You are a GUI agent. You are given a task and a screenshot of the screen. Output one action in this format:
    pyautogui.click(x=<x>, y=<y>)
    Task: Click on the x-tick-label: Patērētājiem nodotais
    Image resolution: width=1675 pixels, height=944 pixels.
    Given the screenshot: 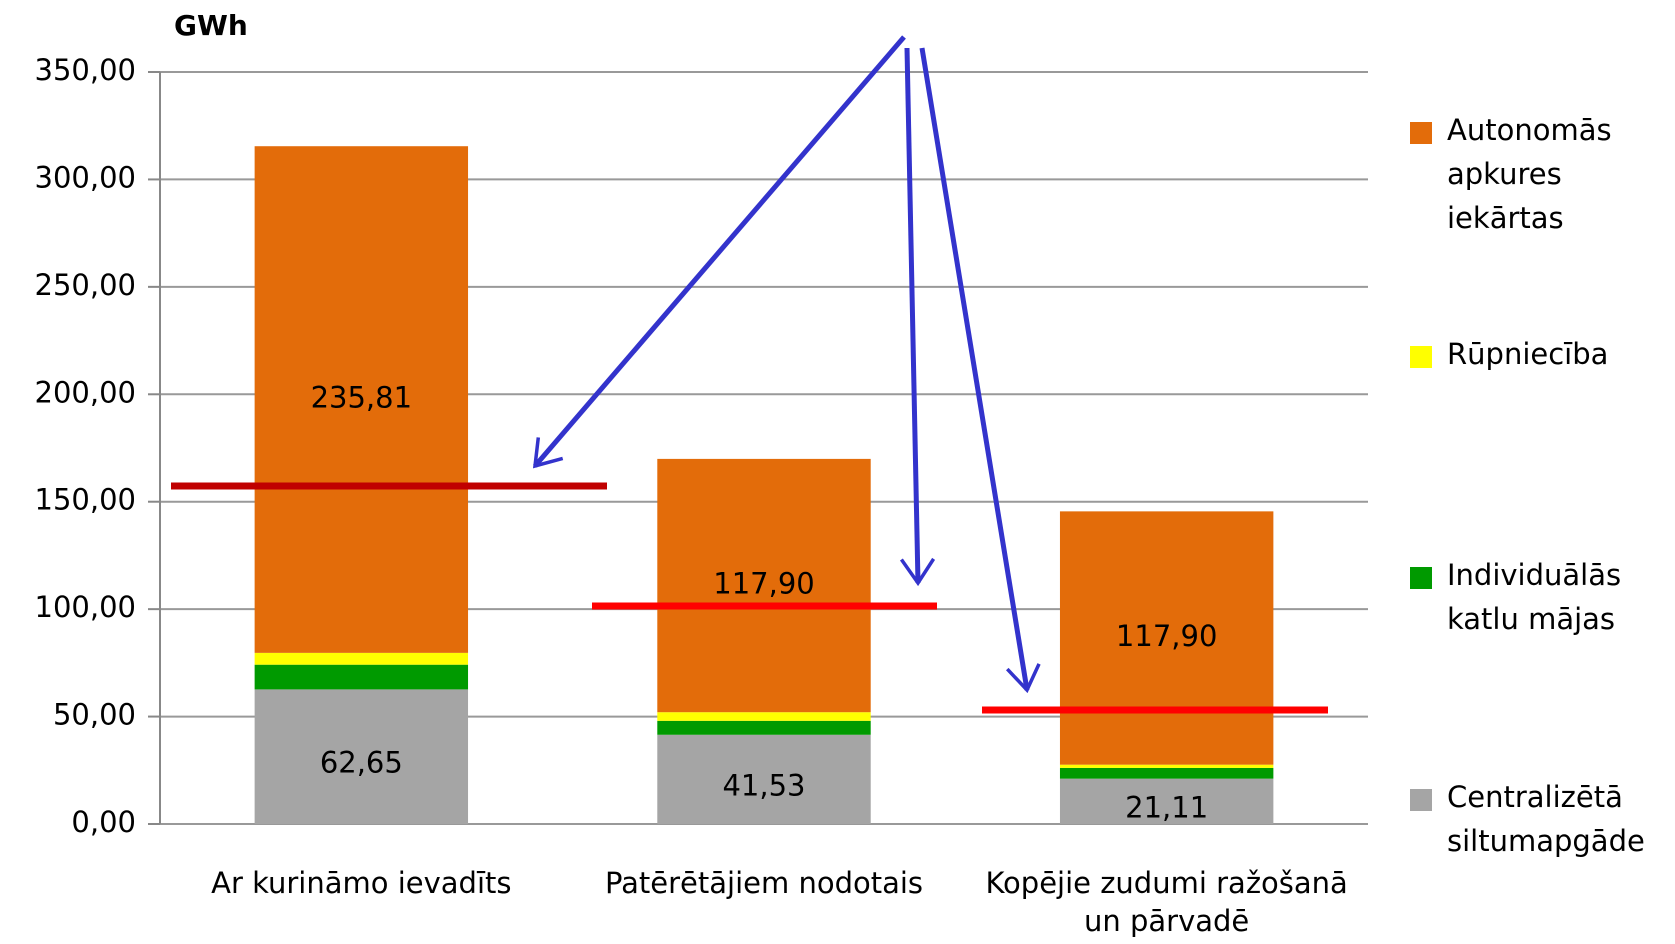 What is the action you would take?
    pyautogui.click(x=764, y=883)
    